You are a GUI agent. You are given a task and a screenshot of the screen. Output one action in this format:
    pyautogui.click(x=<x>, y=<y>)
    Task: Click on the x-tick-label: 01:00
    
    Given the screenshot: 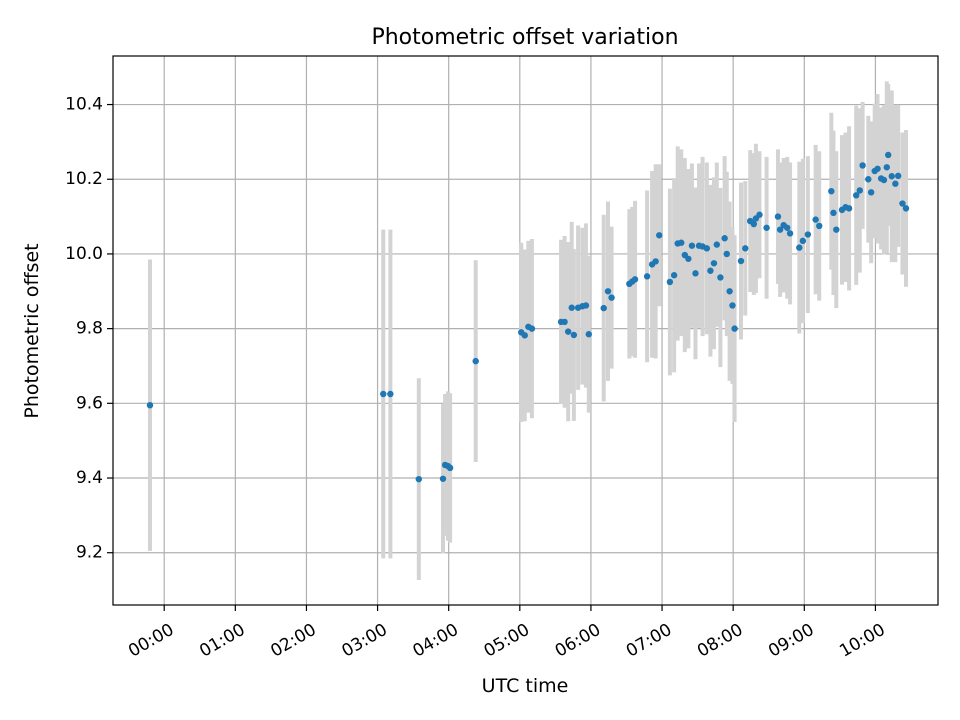 What is the action you would take?
    pyautogui.click(x=222, y=641)
    